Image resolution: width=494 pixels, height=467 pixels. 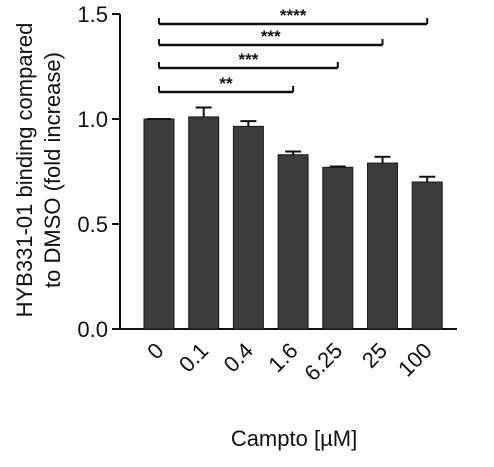 I want to click on x-tick-label: 1.6, so click(x=282, y=357).